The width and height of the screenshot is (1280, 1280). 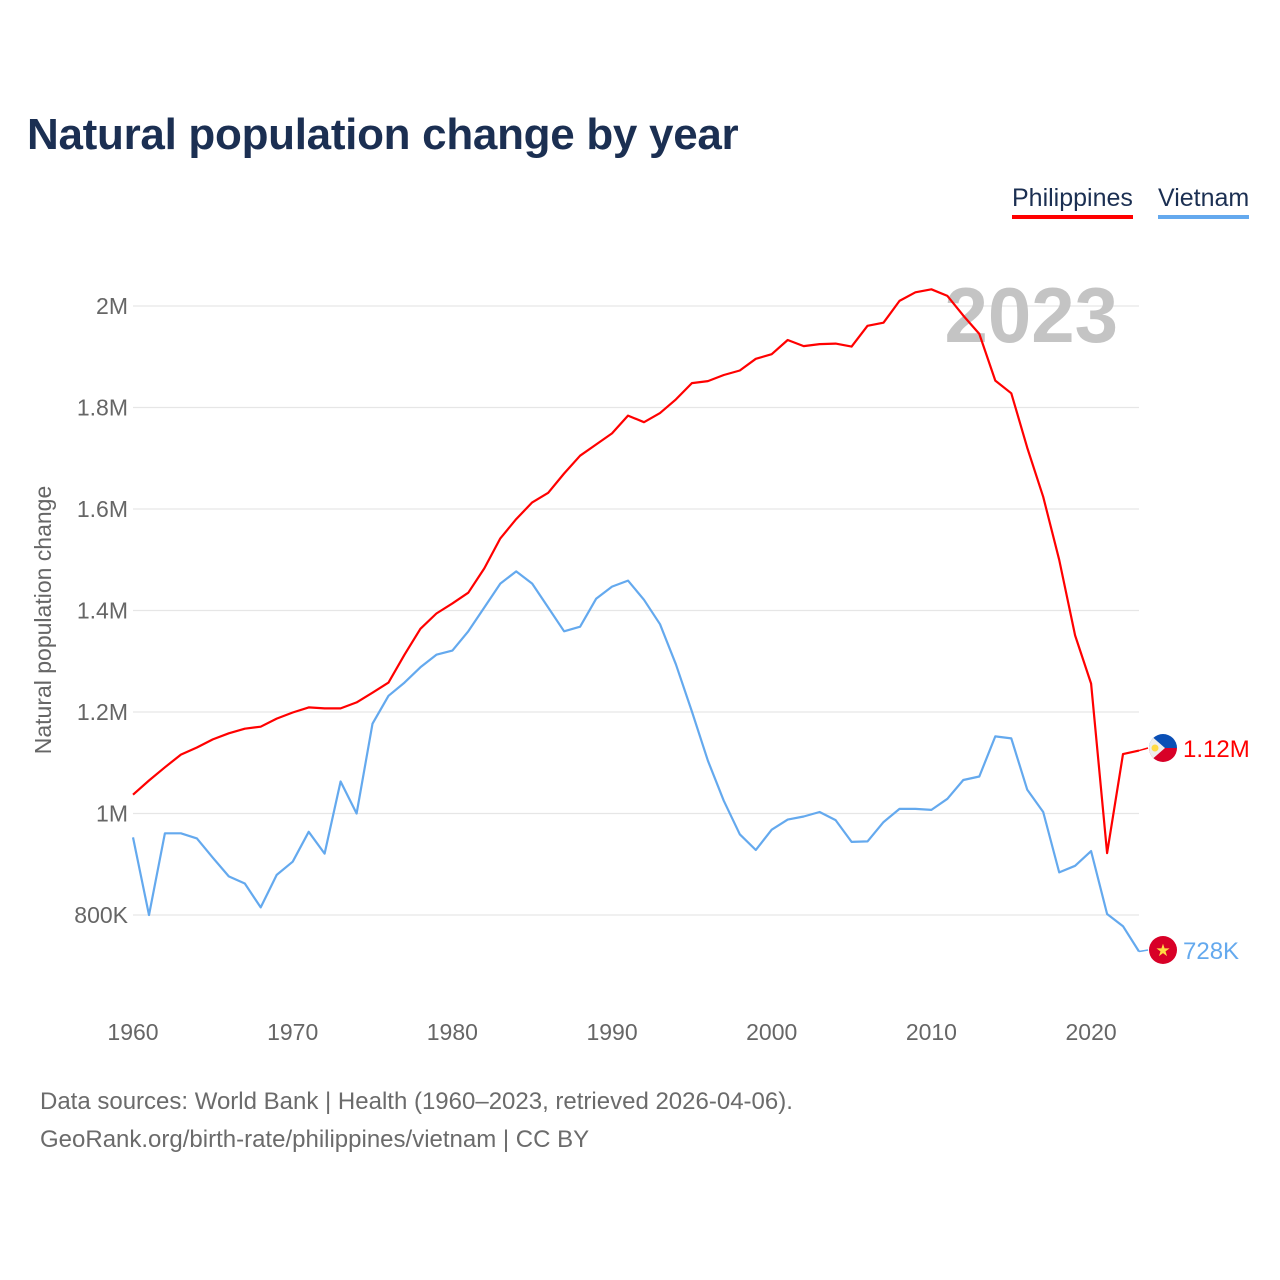 I want to click on y-tick-label: 800K, so click(x=101, y=915).